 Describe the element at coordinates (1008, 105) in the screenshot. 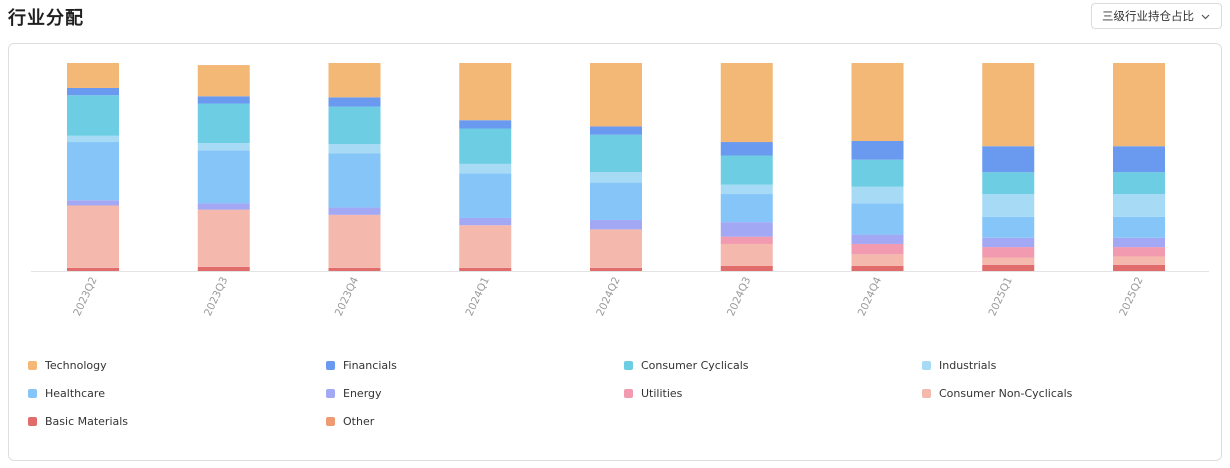

I see `bar-segment-technology-2025q1` at that location.